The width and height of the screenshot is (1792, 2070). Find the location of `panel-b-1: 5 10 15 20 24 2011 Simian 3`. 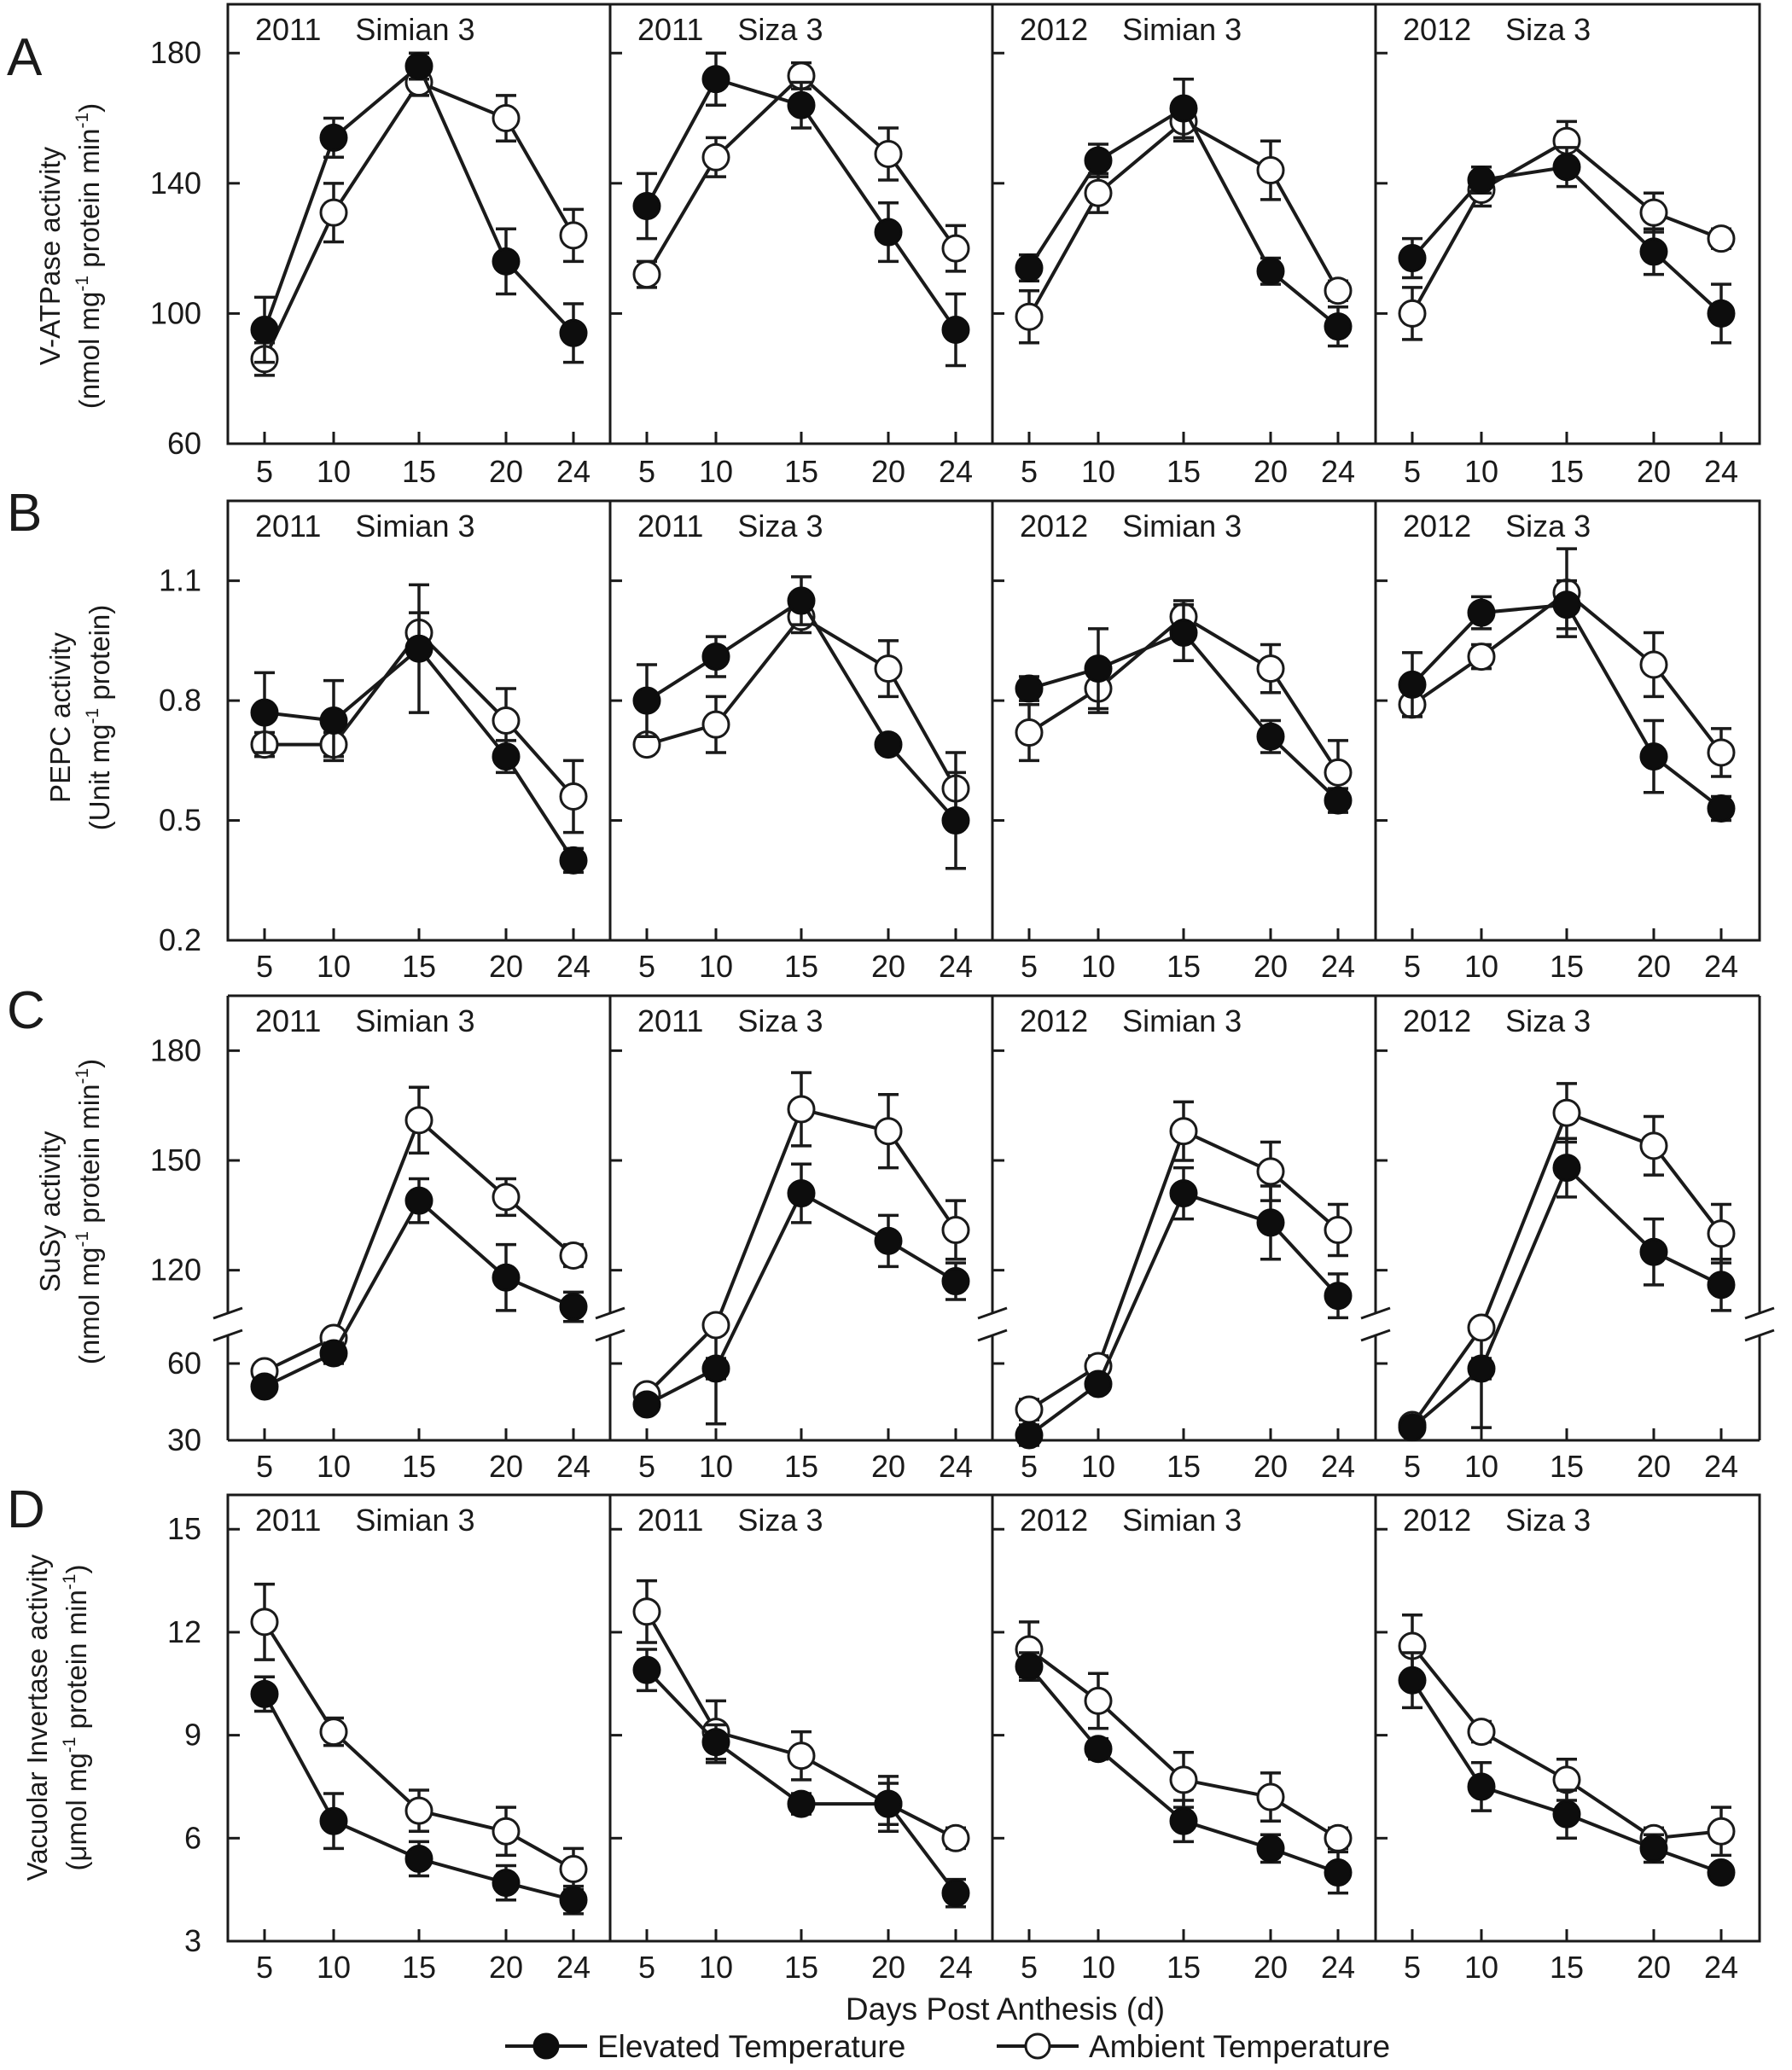

panel-b-1: 5 10 15 20 24 2011 Simian 3 is located at coordinates (419, 741).